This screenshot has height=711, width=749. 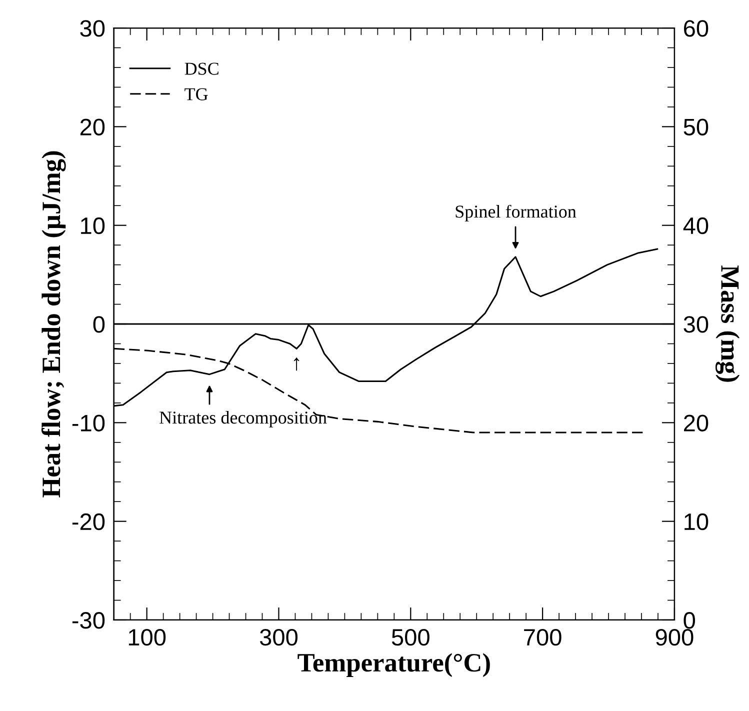 What do you see at coordinates (727, 323) in the screenshot?
I see `y2-axis-title: Mass (mg)` at bounding box center [727, 323].